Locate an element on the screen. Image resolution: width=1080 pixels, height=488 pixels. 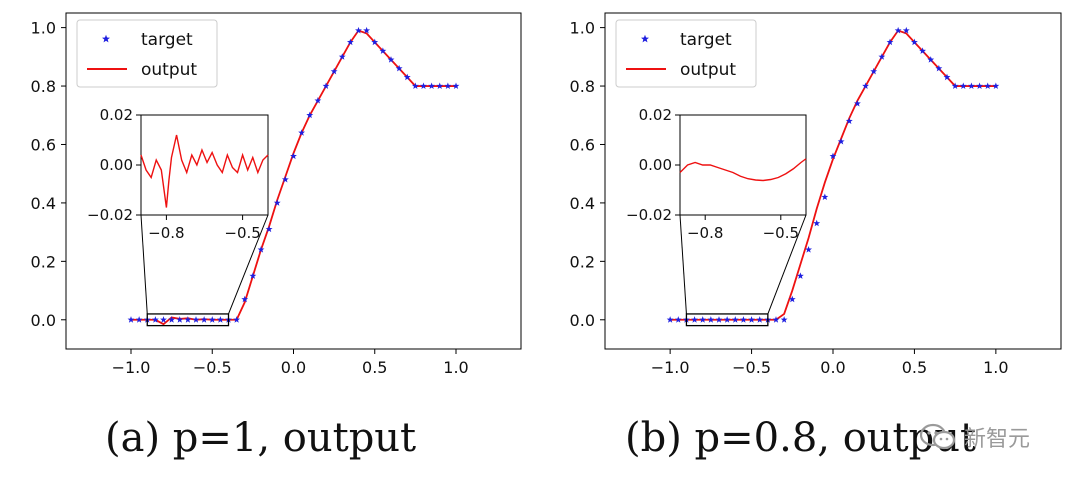
wechat-icon is located at coordinates (937, 436).